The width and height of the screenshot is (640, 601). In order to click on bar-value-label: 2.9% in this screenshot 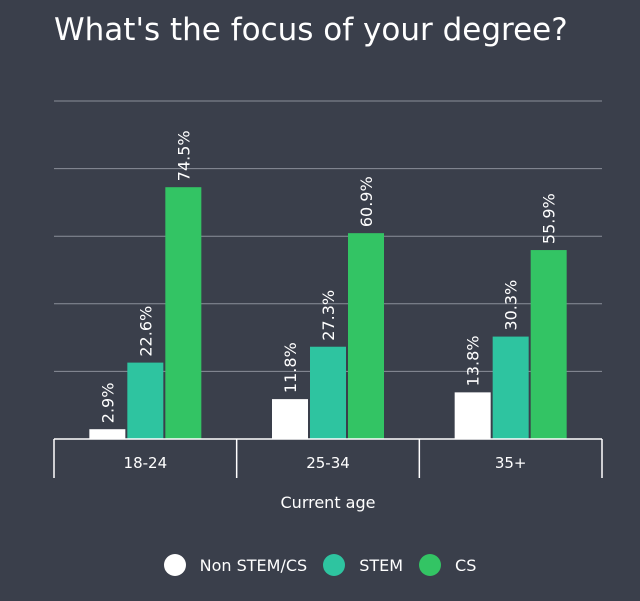, I will do `click(107, 403)`.